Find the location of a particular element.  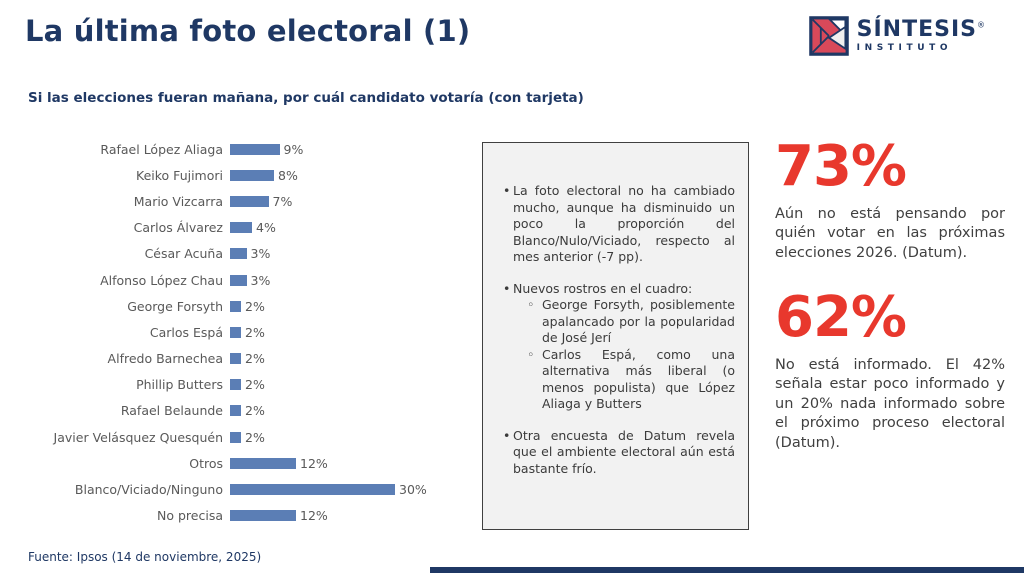

chart-row: Blanco/Viciado/Ninguno 30% is located at coordinates (243, 489).